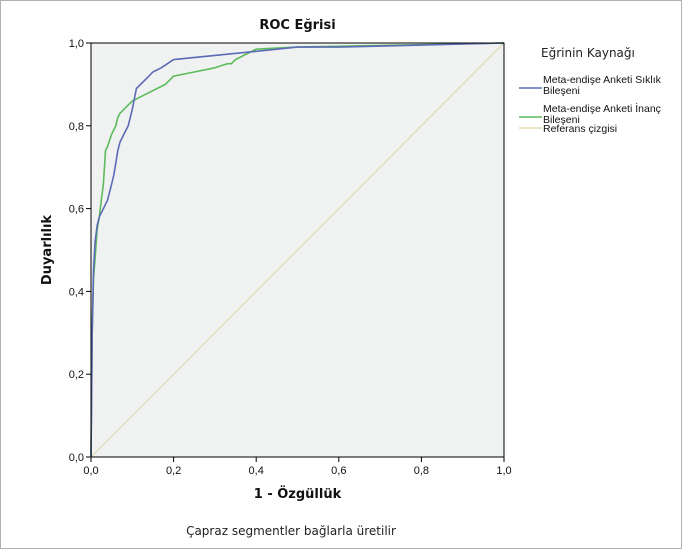 This screenshot has height=550, width=682. What do you see at coordinates (297, 25) in the screenshot?
I see `chart-title: ROC Eğrisi` at bounding box center [297, 25].